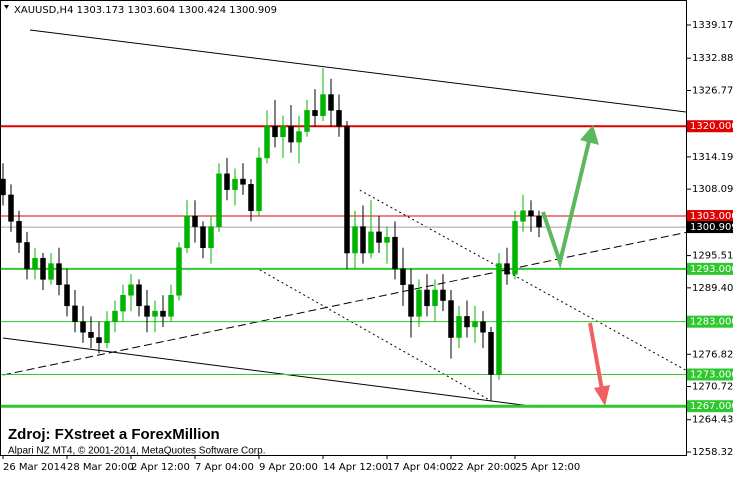 This screenshot has width=734, height=479. I want to click on down-arrowhead, so click(602, 395).